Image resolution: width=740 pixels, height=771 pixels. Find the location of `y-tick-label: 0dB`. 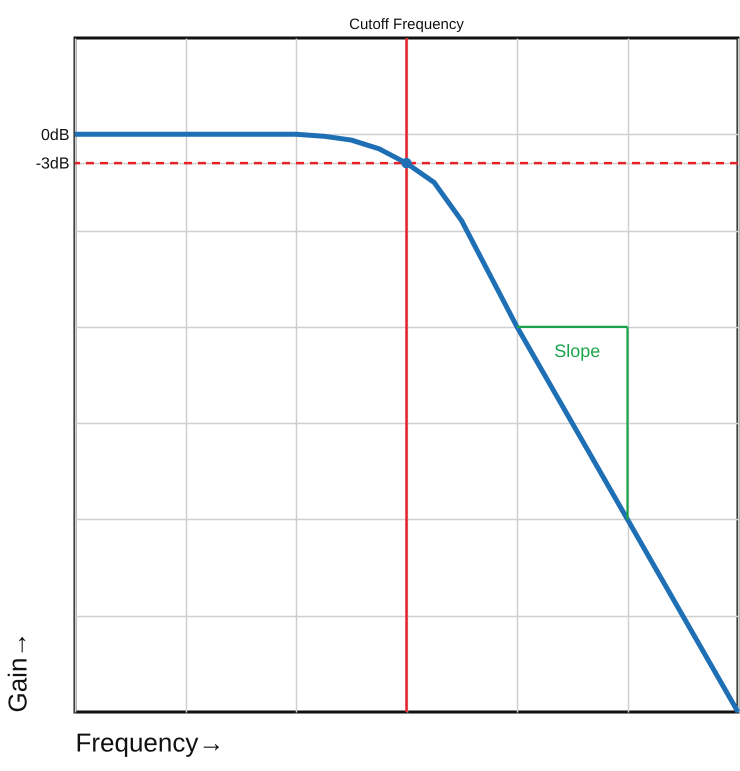

y-tick-label: 0dB is located at coordinates (55, 135).